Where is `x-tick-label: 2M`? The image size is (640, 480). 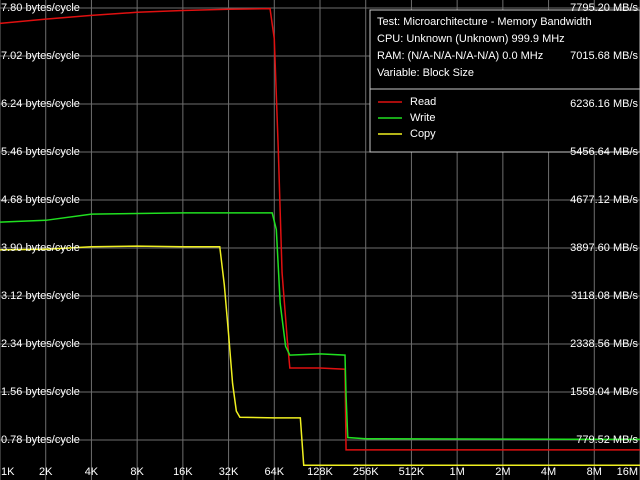 x-tick-label: 2M is located at coordinates (502, 472).